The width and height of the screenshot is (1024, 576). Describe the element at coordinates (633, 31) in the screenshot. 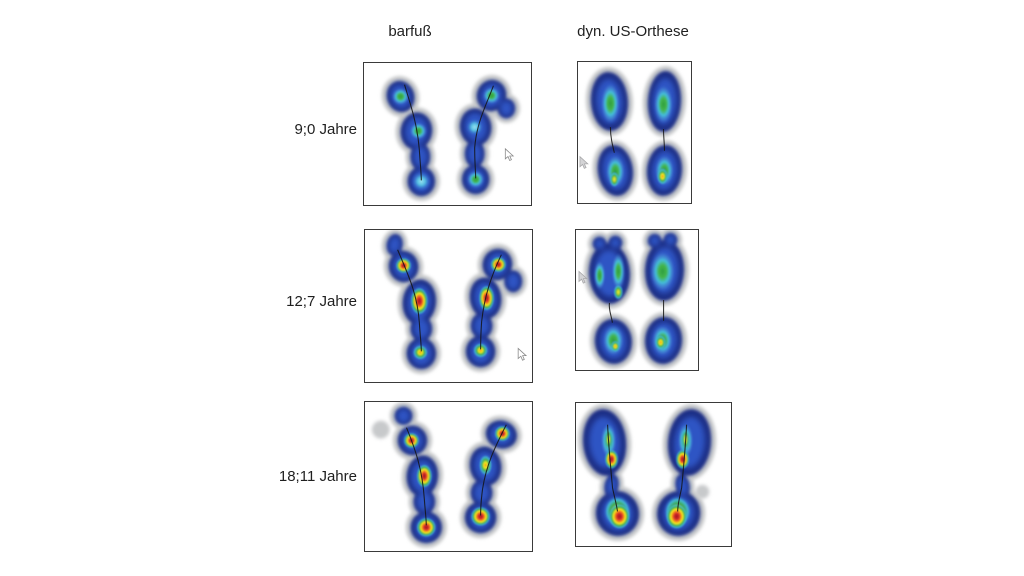

I see `column-header-orthese: dyn. US-Orthese` at that location.